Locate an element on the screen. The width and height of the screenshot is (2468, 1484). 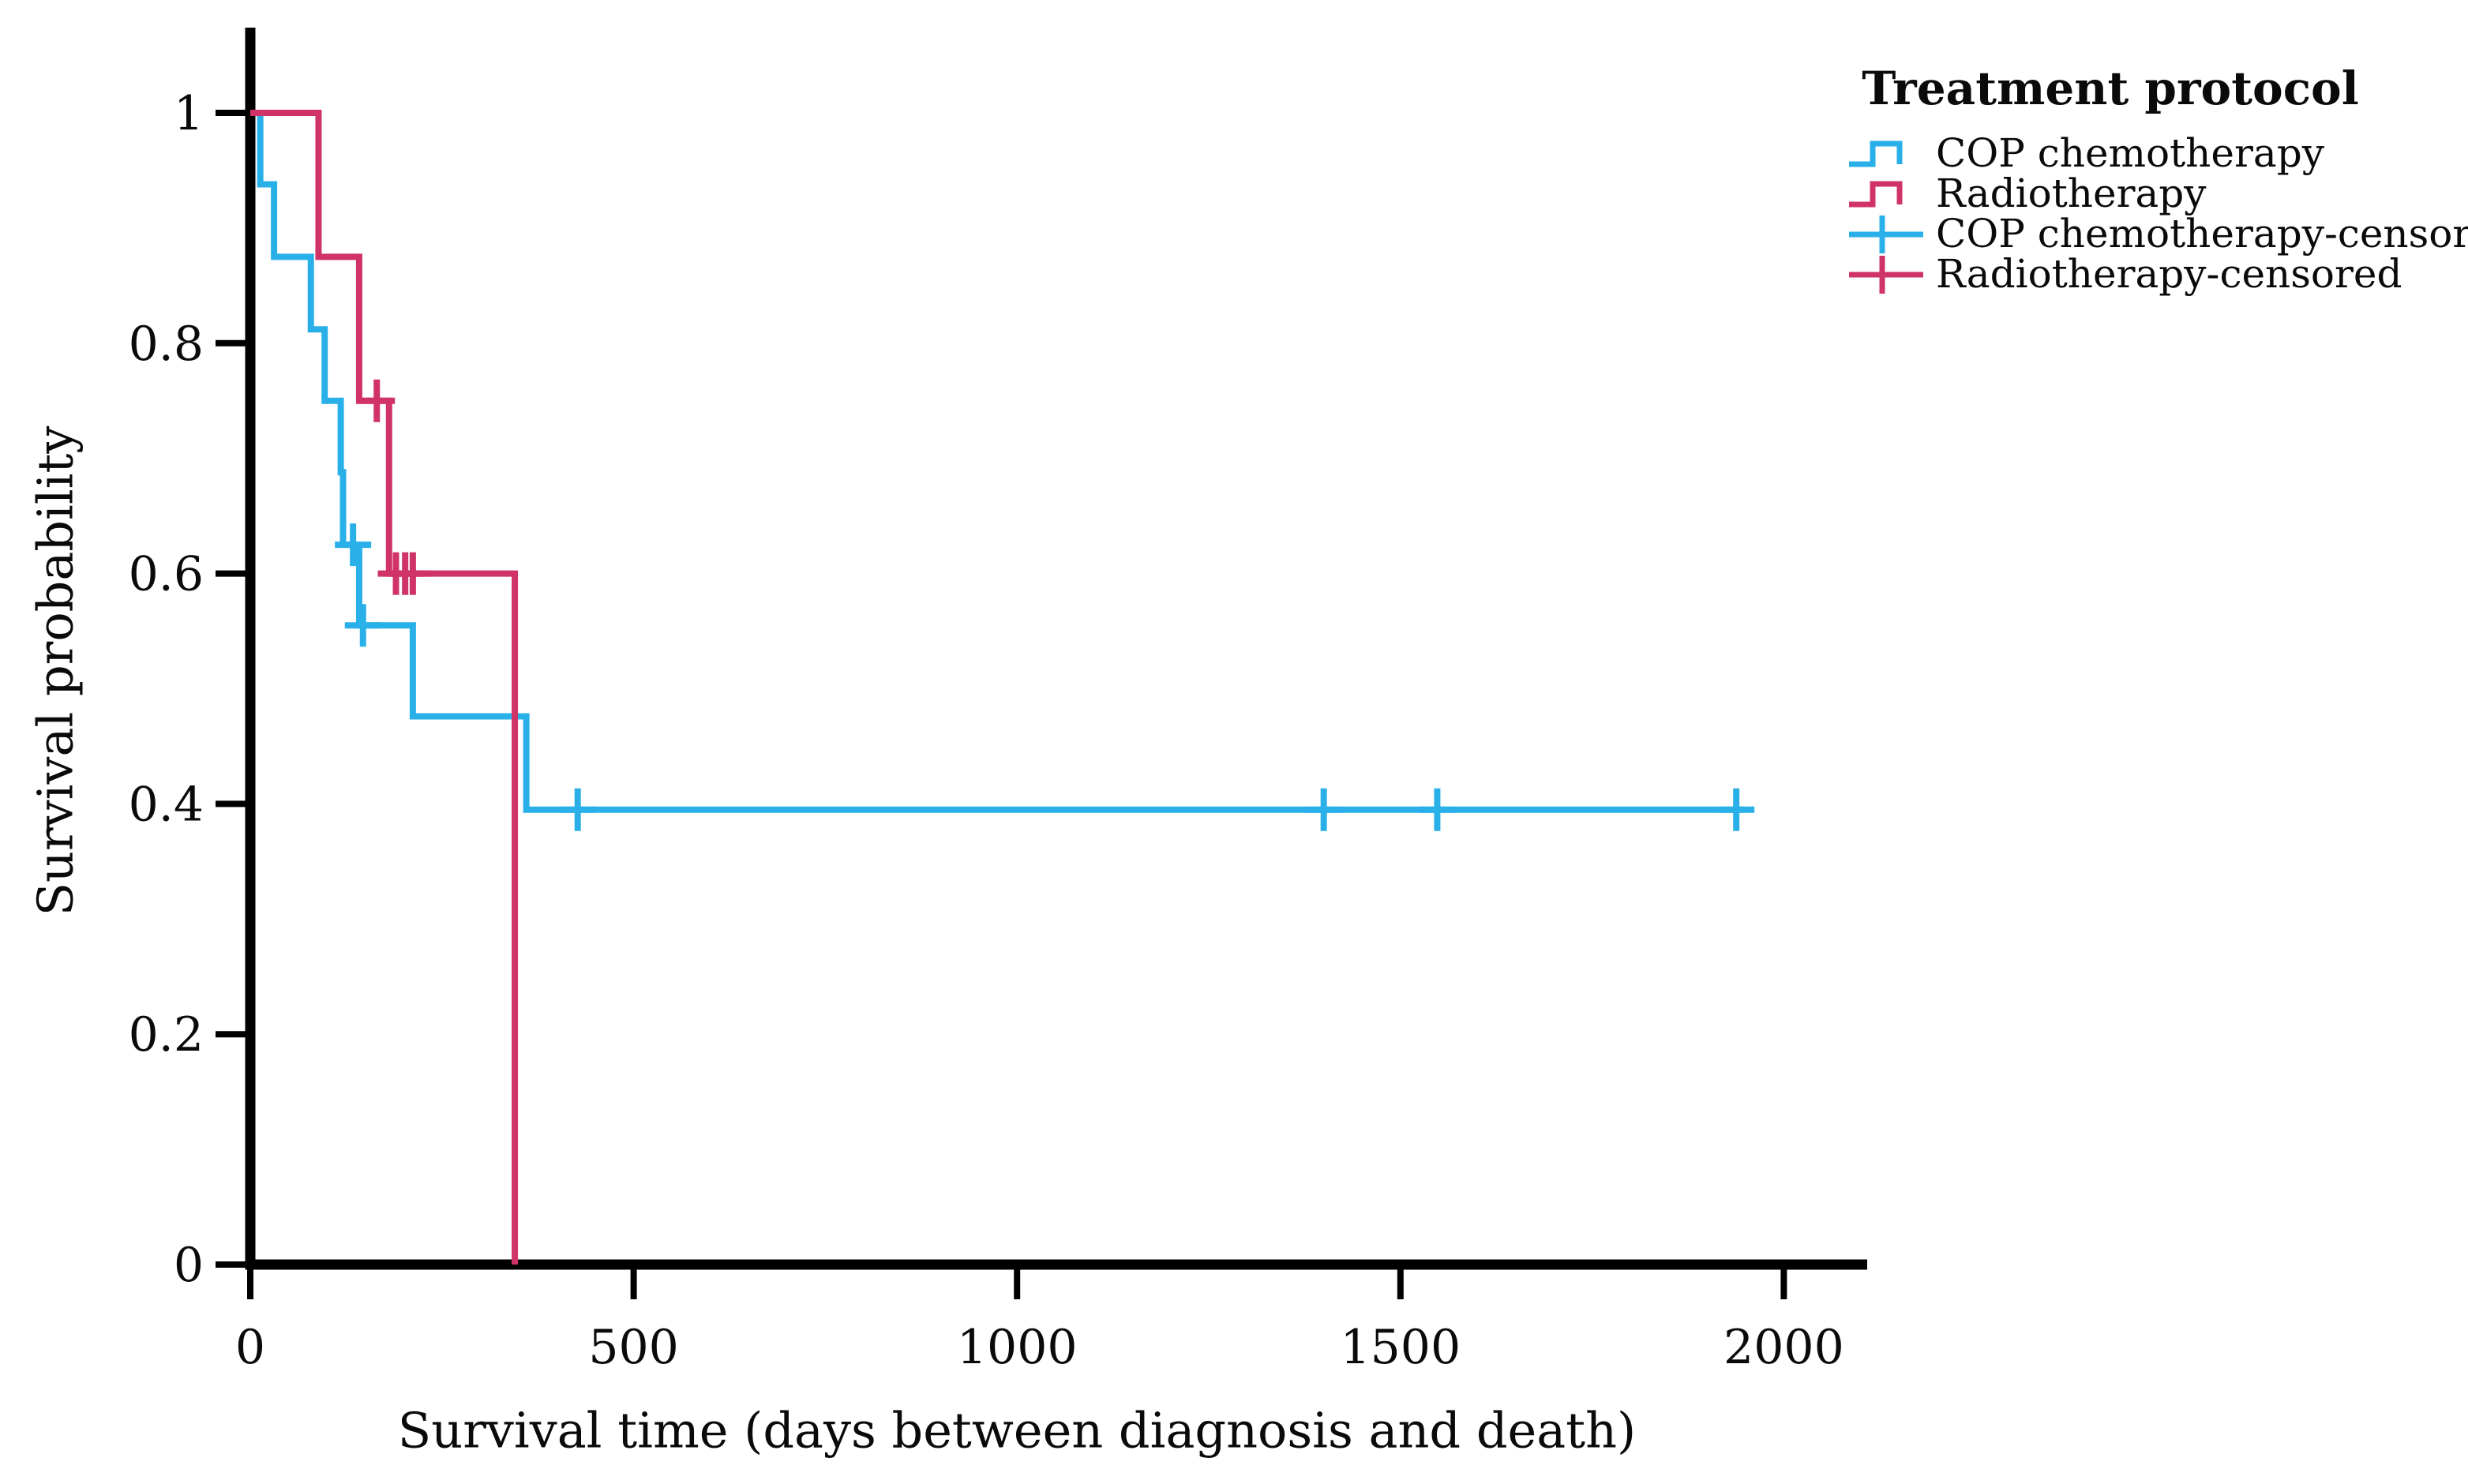
x-tick-label: 0 is located at coordinates (250, 1347).